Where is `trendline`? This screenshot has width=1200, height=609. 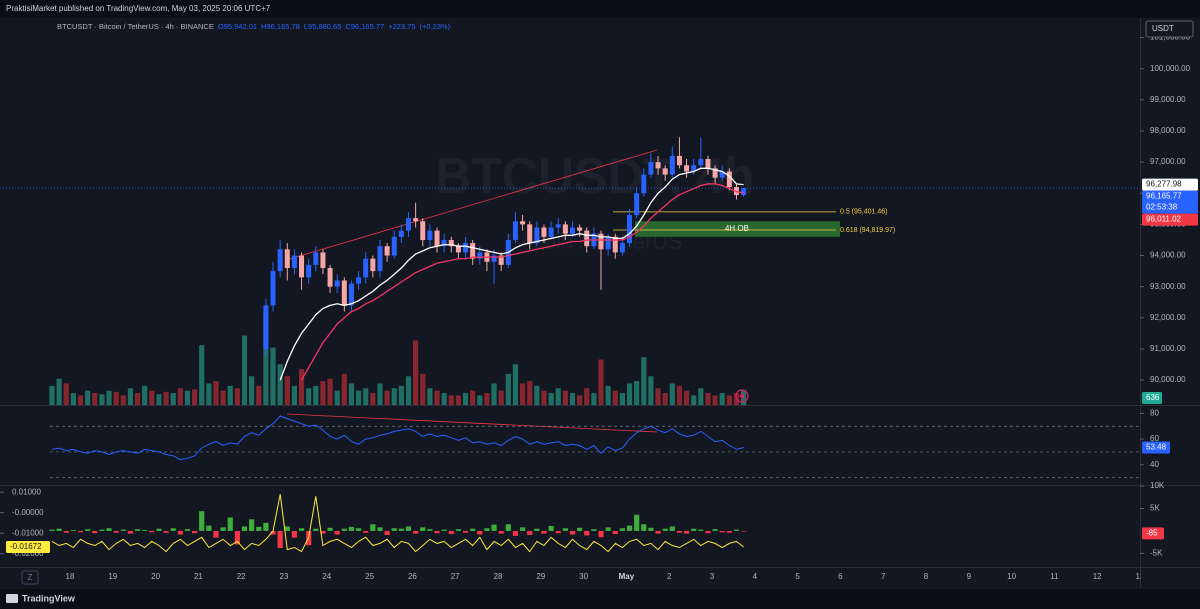 trendline is located at coordinates (471, 205).